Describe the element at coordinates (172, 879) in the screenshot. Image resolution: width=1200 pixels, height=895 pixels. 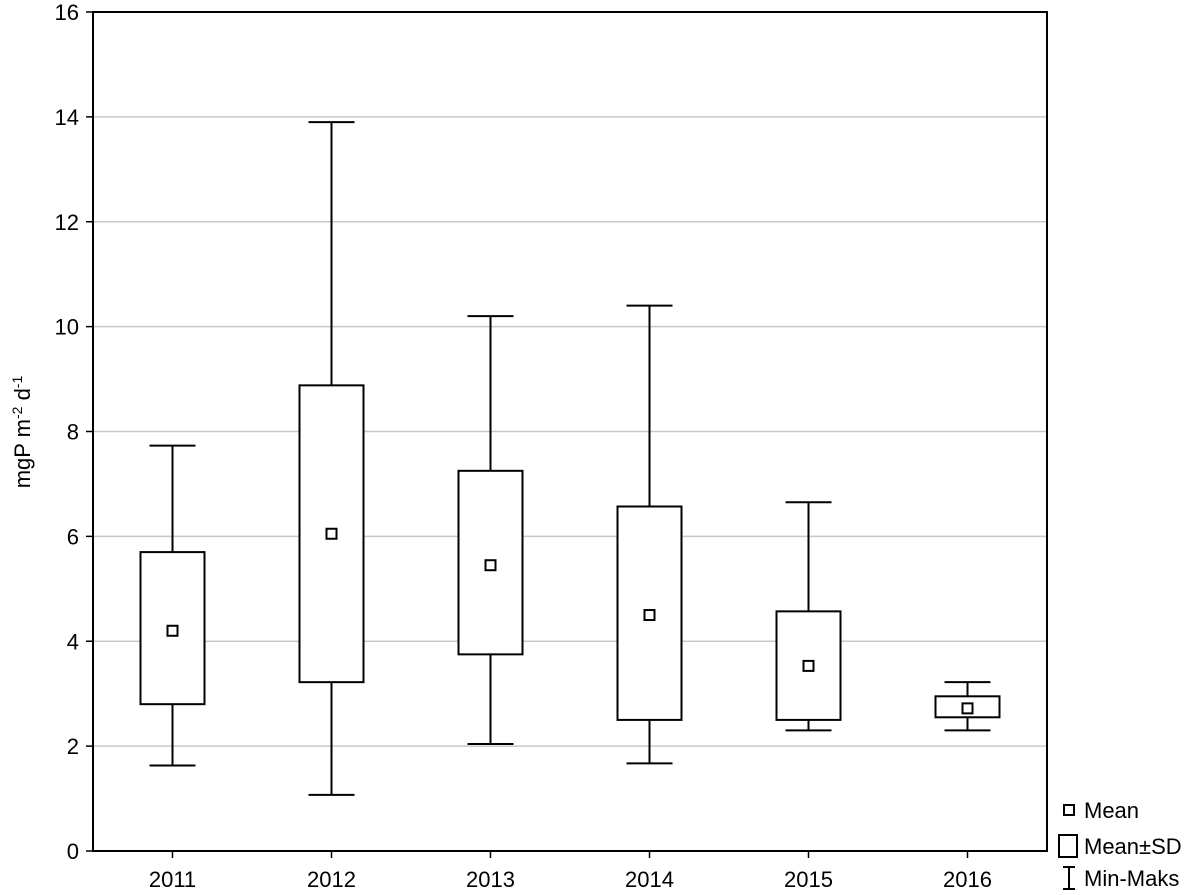
I see `x-tick-label: 2011` at that location.